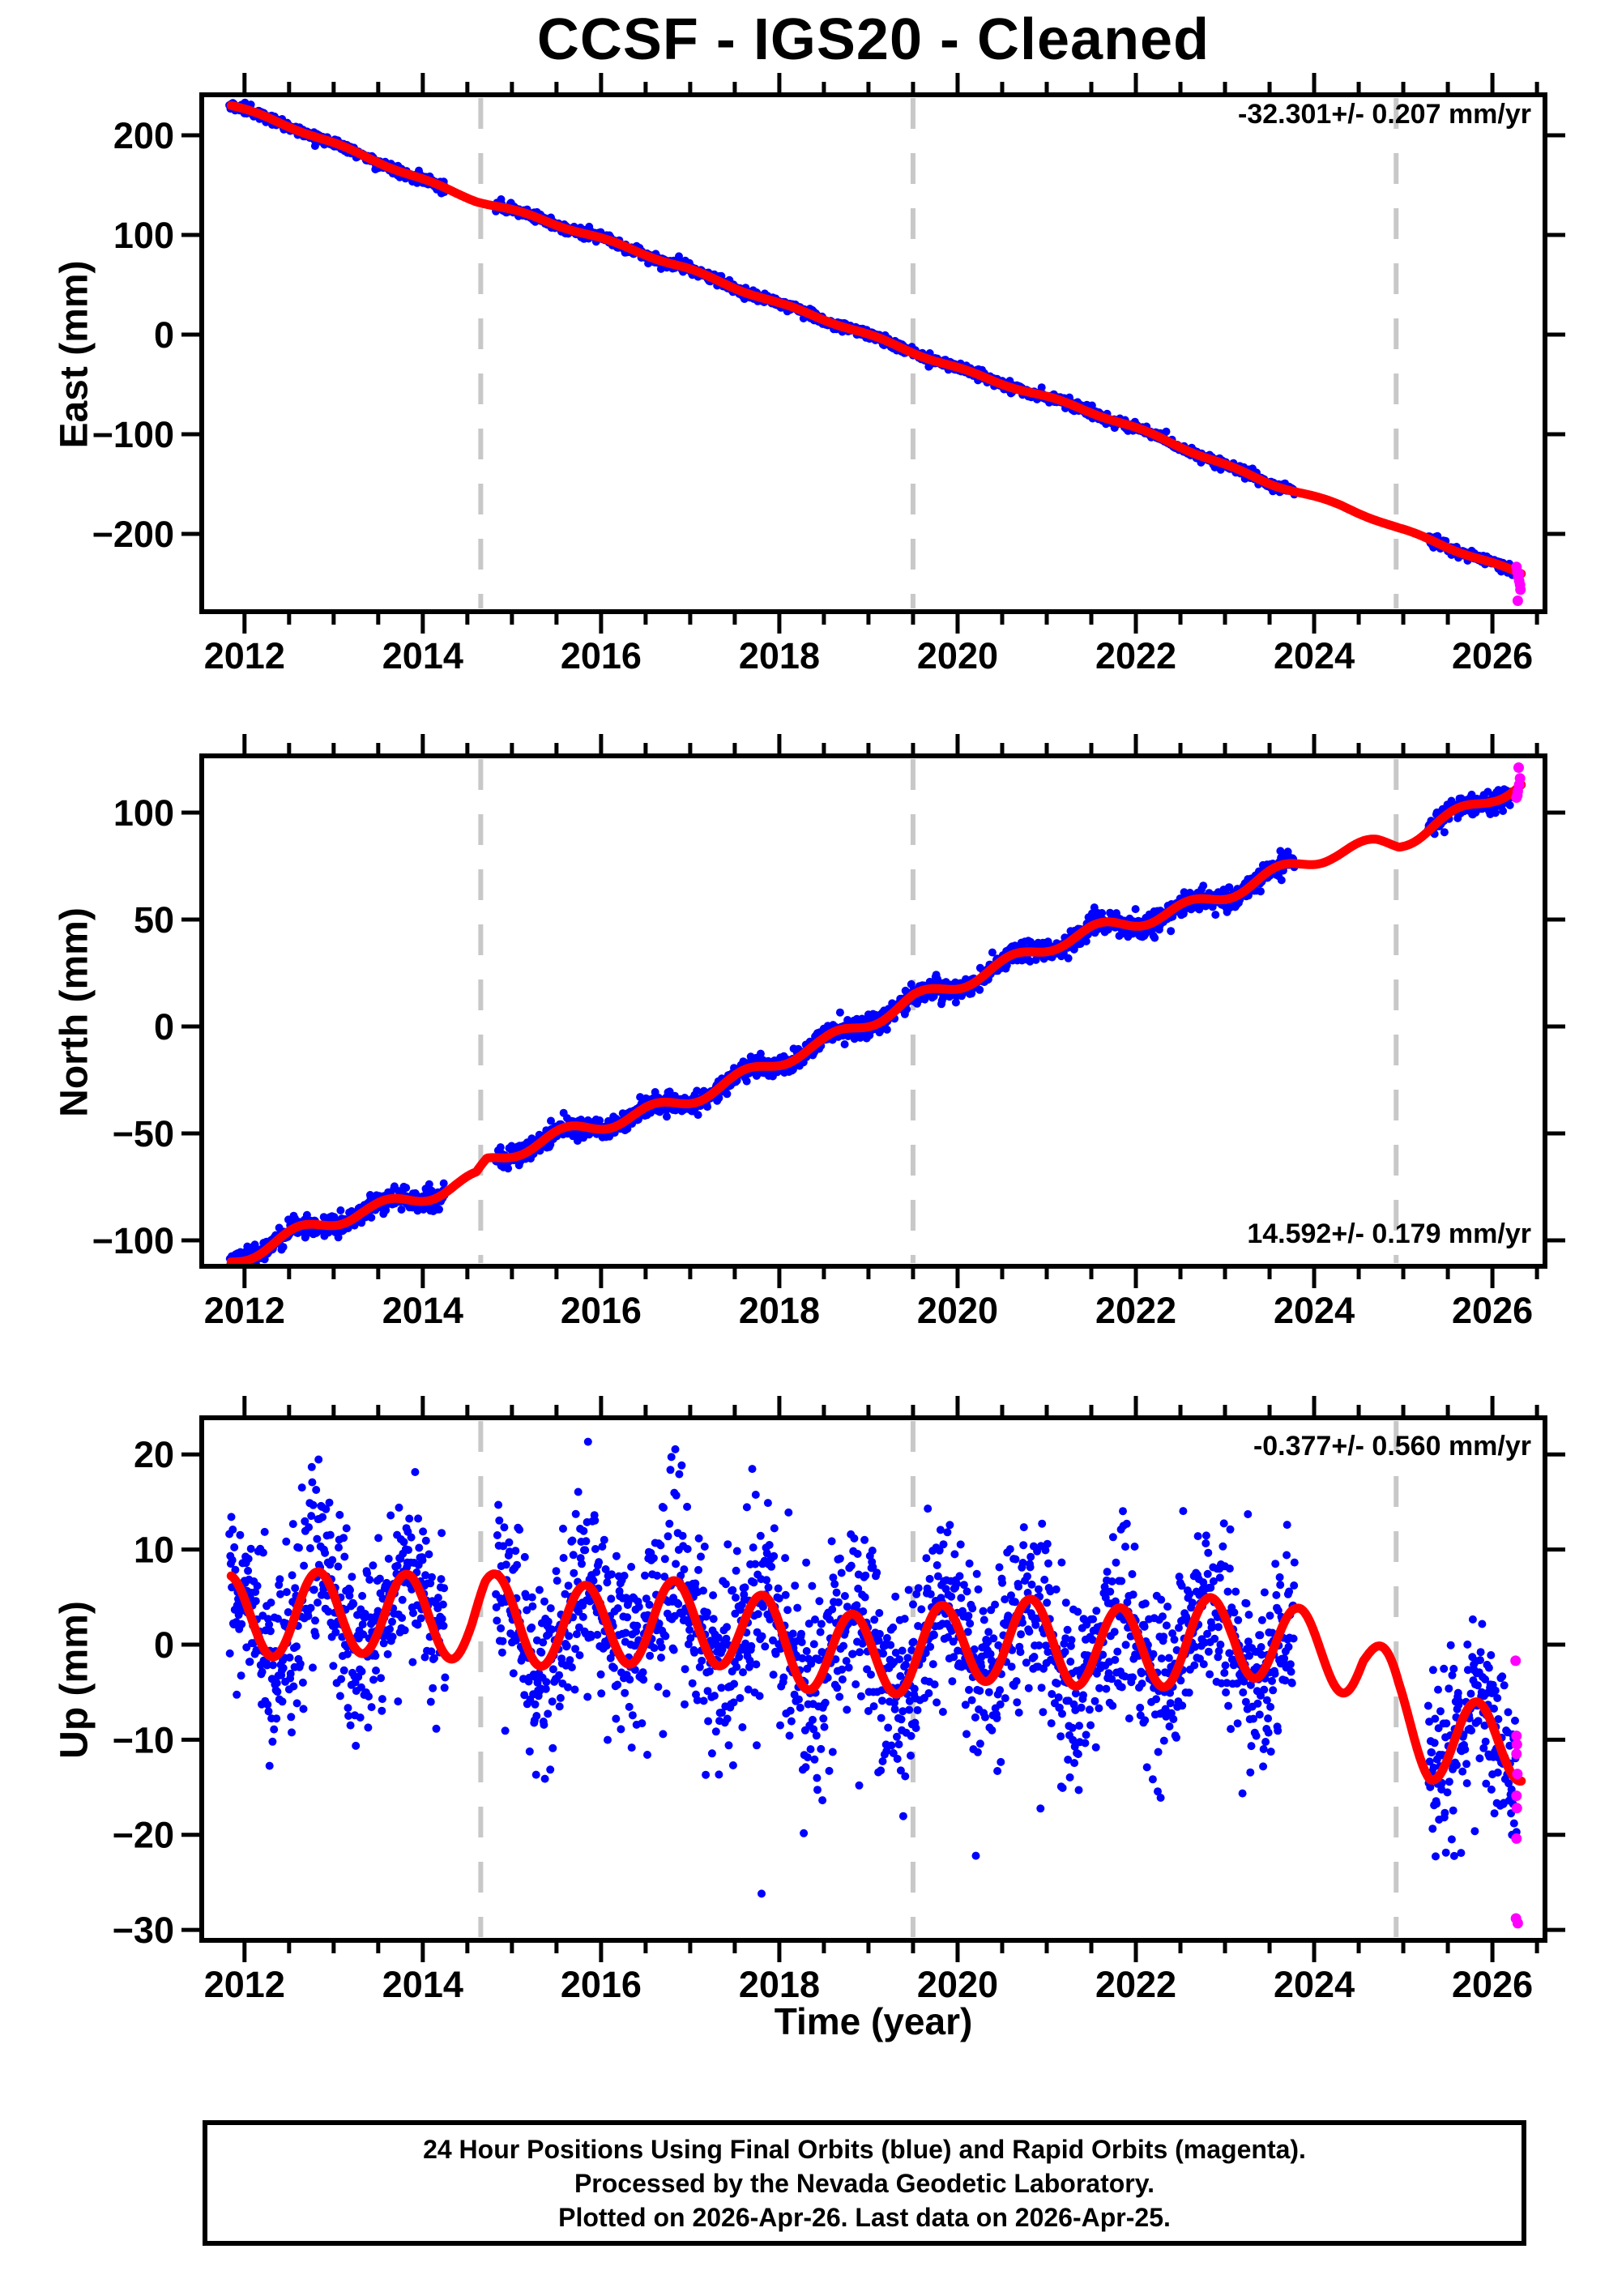  What do you see at coordinates (1314, 1311) in the screenshot?
I see `x-tick-label: 2024` at bounding box center [1314, 1311].